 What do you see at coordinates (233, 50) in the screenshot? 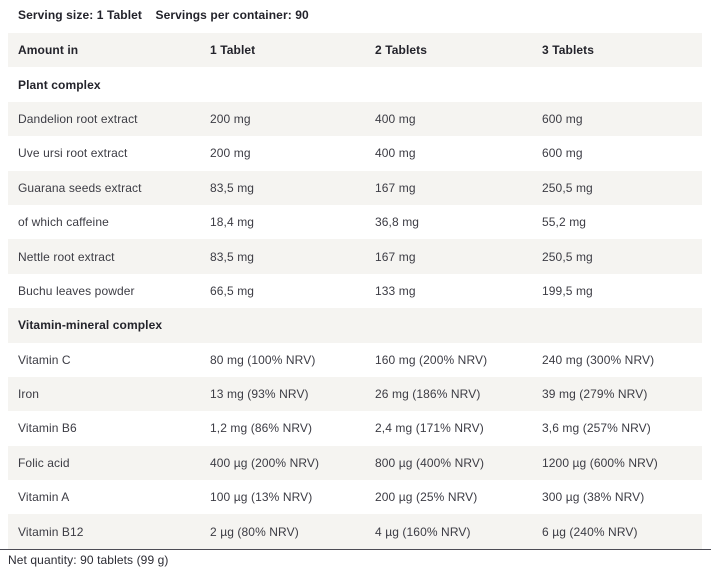
I see `column-header-1-tablet: 1 Tablet` at bounding box center [233, 50].